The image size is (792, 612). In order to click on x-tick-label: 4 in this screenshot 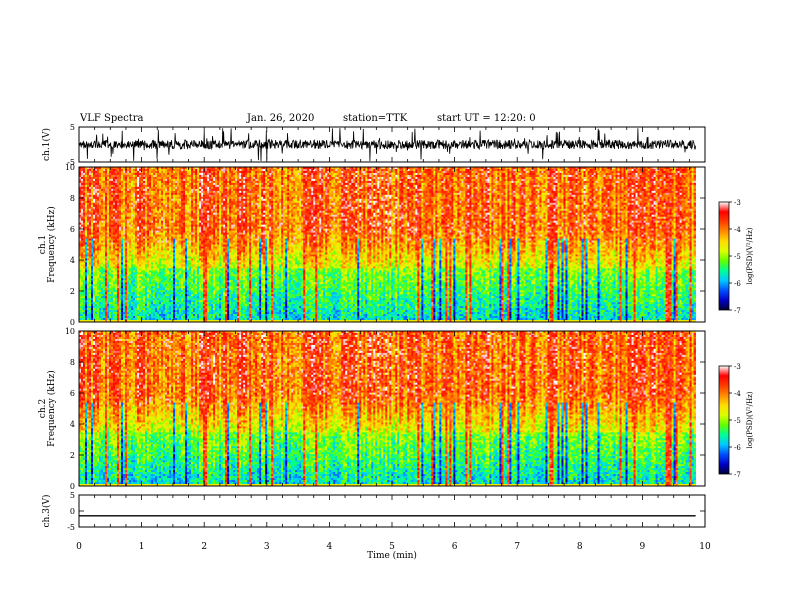, I will do `click(330, 547)`.